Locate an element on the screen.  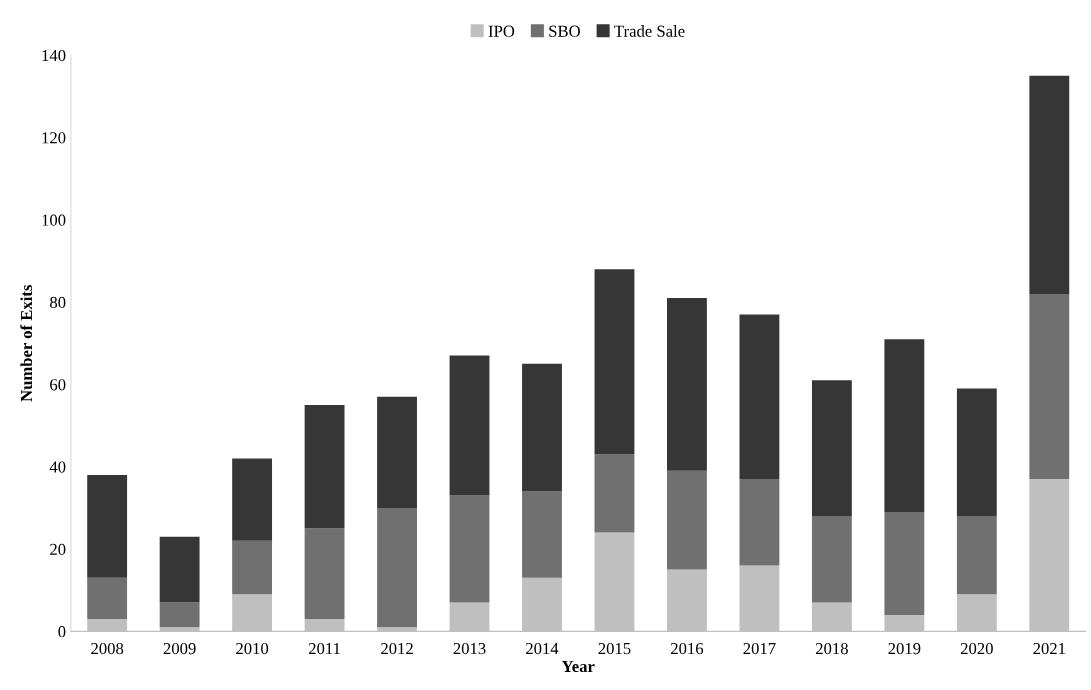
y-tick-label: 80 is located at coordinates (58, 302).